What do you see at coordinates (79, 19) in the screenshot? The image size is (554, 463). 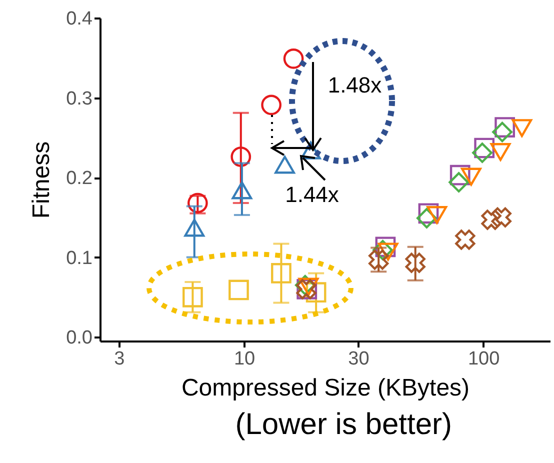 I see `y-tick-label: 0.4` at bounding box center [79, 19].